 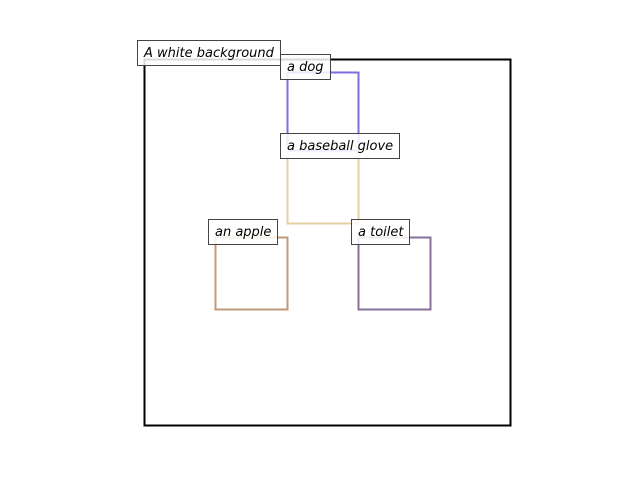 What do you see at coordinates (381, 232) in the screenshot?
I see `toilet-label: a toilet` at bounding box center [381, 232].